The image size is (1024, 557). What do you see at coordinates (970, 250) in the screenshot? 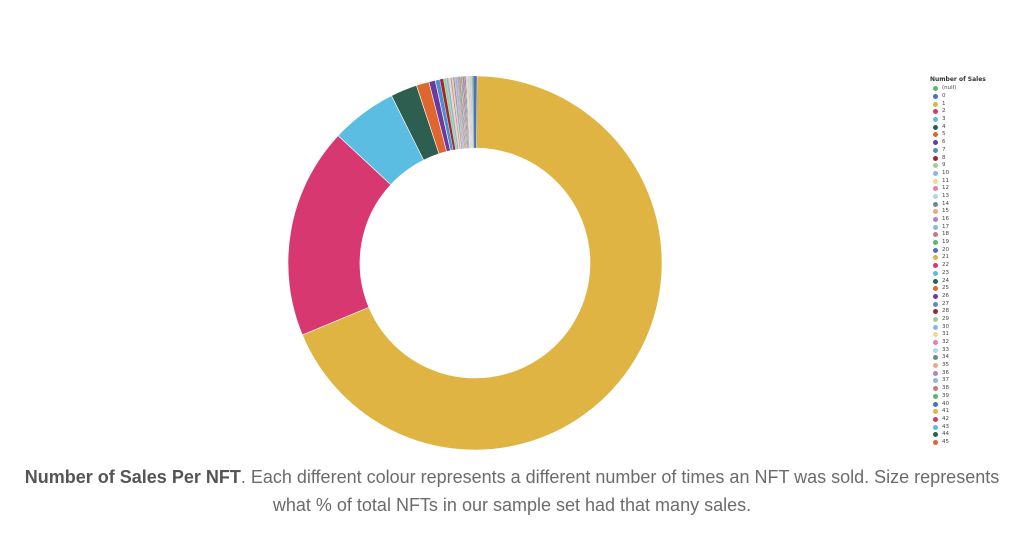
I see `legend-item-20: 20` at bounding box center [970, 250].